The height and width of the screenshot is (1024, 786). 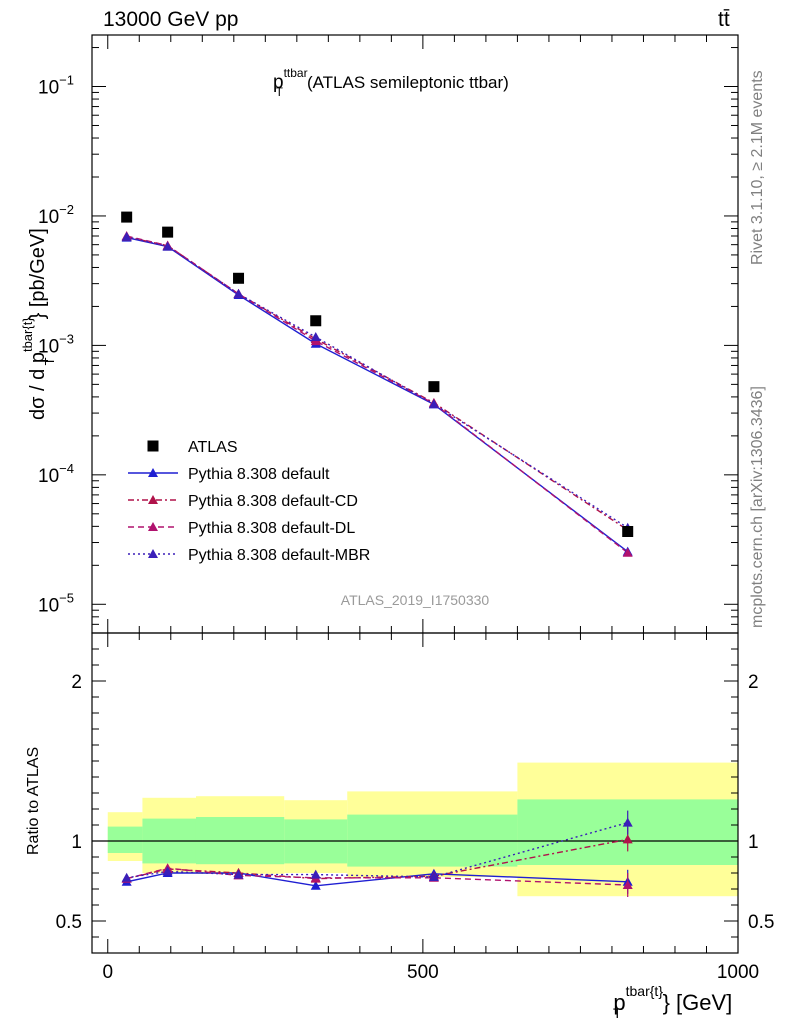 What do you see at coordinates (423, 972) in the screenshot?
I see `x-tick-label: 500` at bounding box center [423, 972].